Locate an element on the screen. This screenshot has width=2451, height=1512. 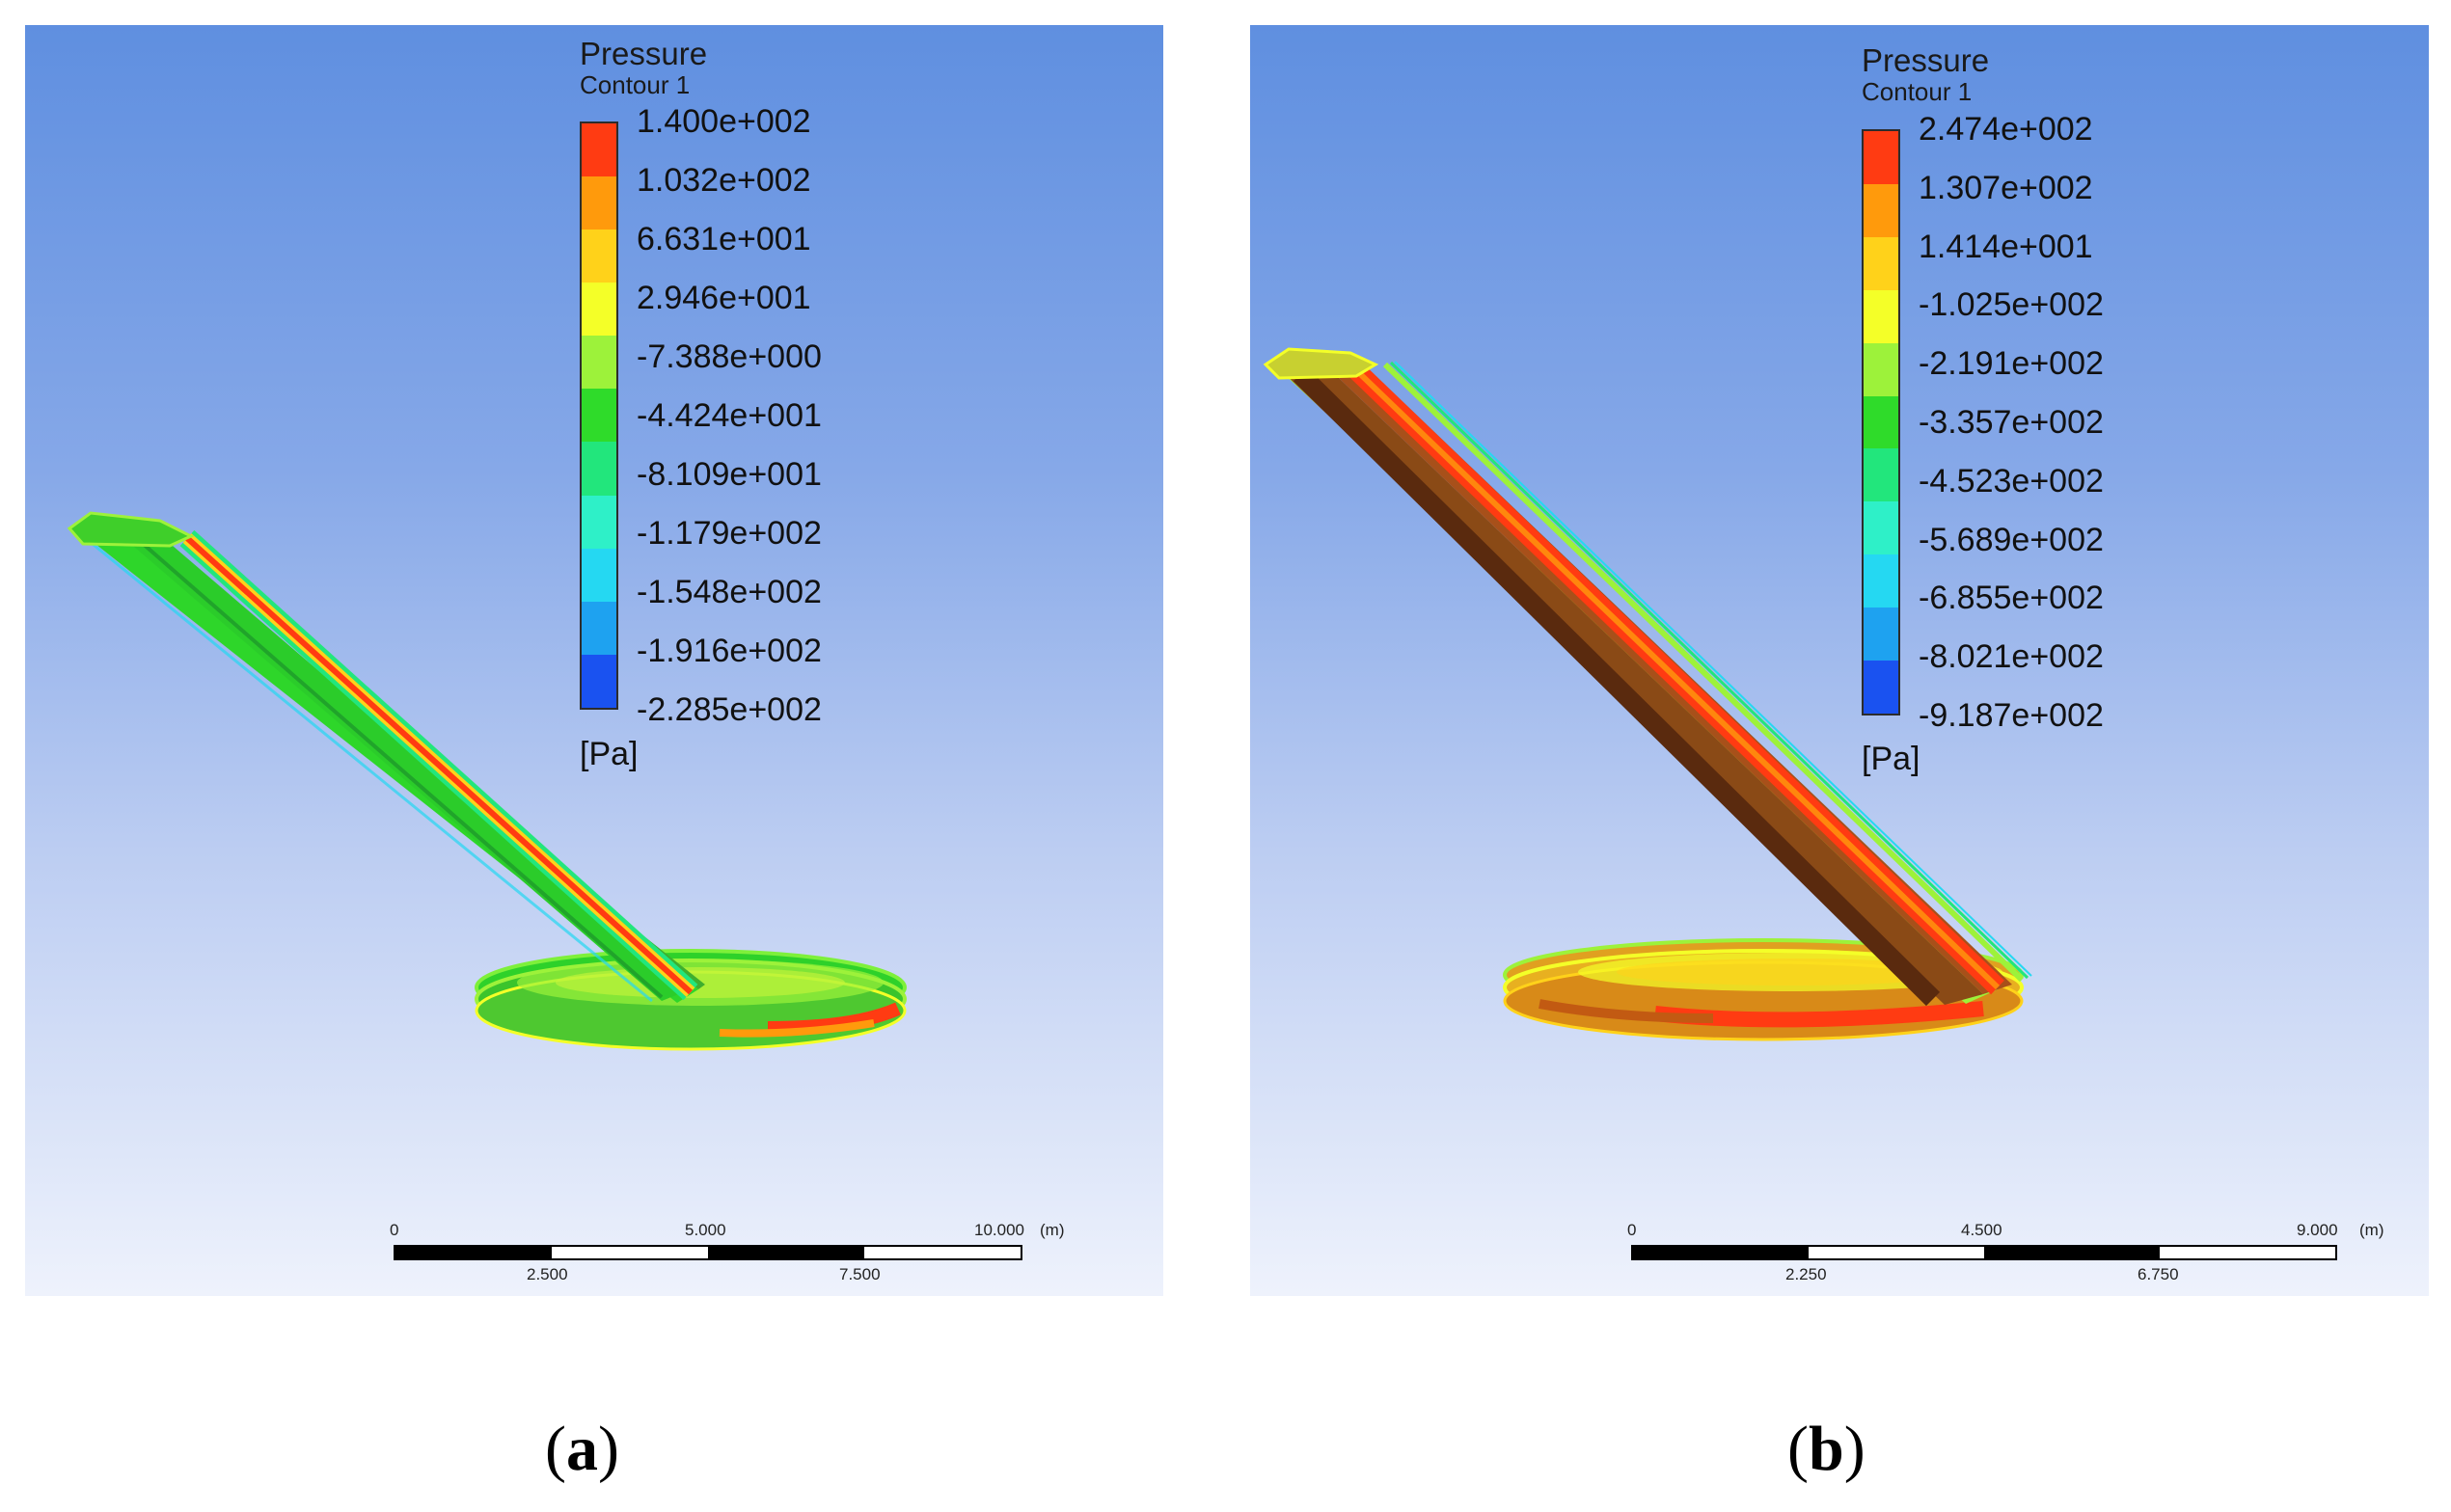
scale-label-q1-a: 2.500 is located at coordinates (547, 1274).